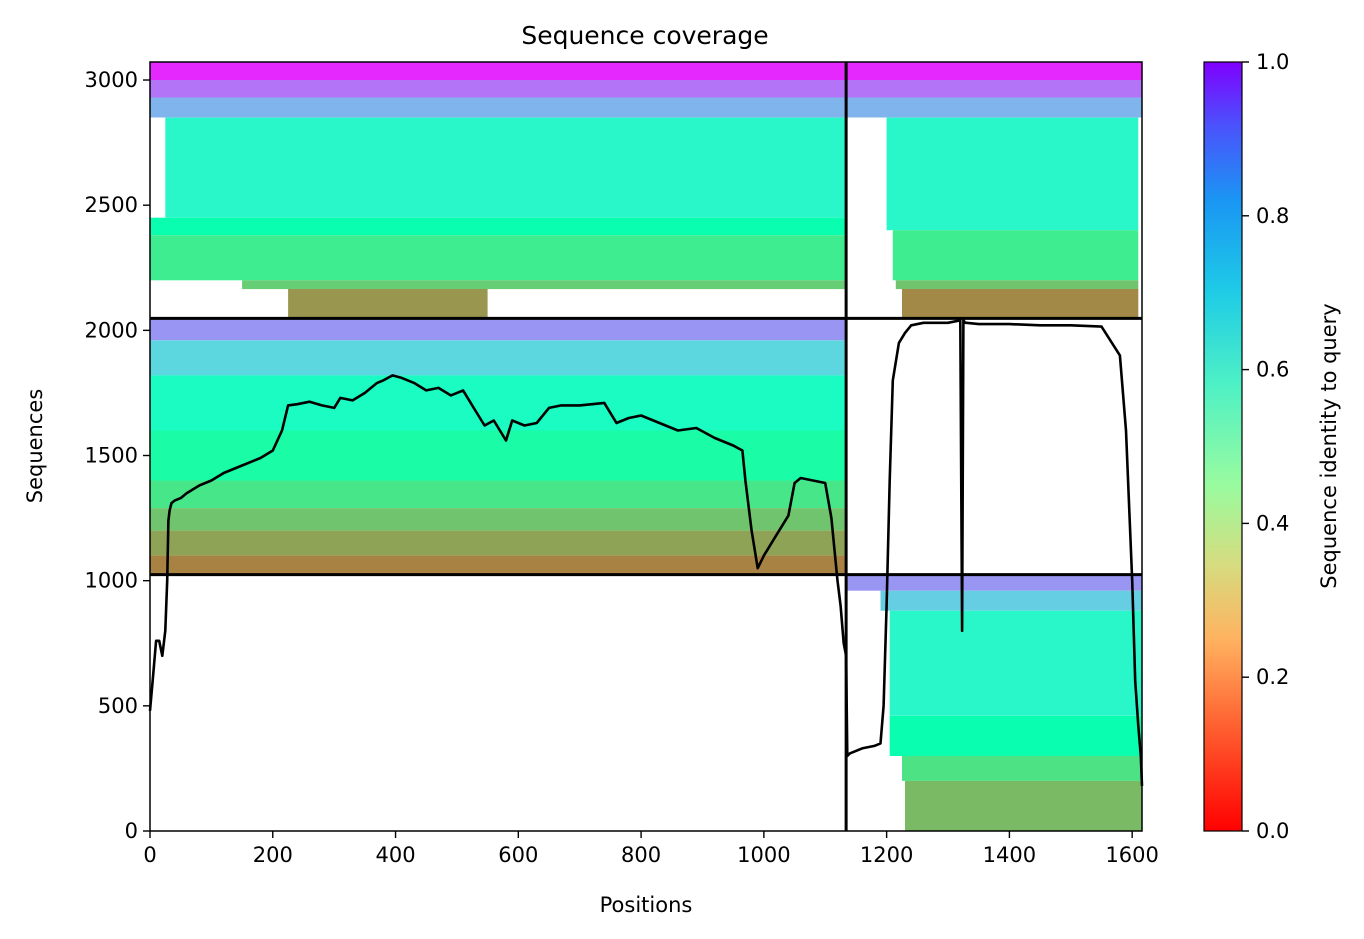 The height and width of the screenshot is (939, 1364). I want to click on x-tick-label: 1200, so click(886, 855).